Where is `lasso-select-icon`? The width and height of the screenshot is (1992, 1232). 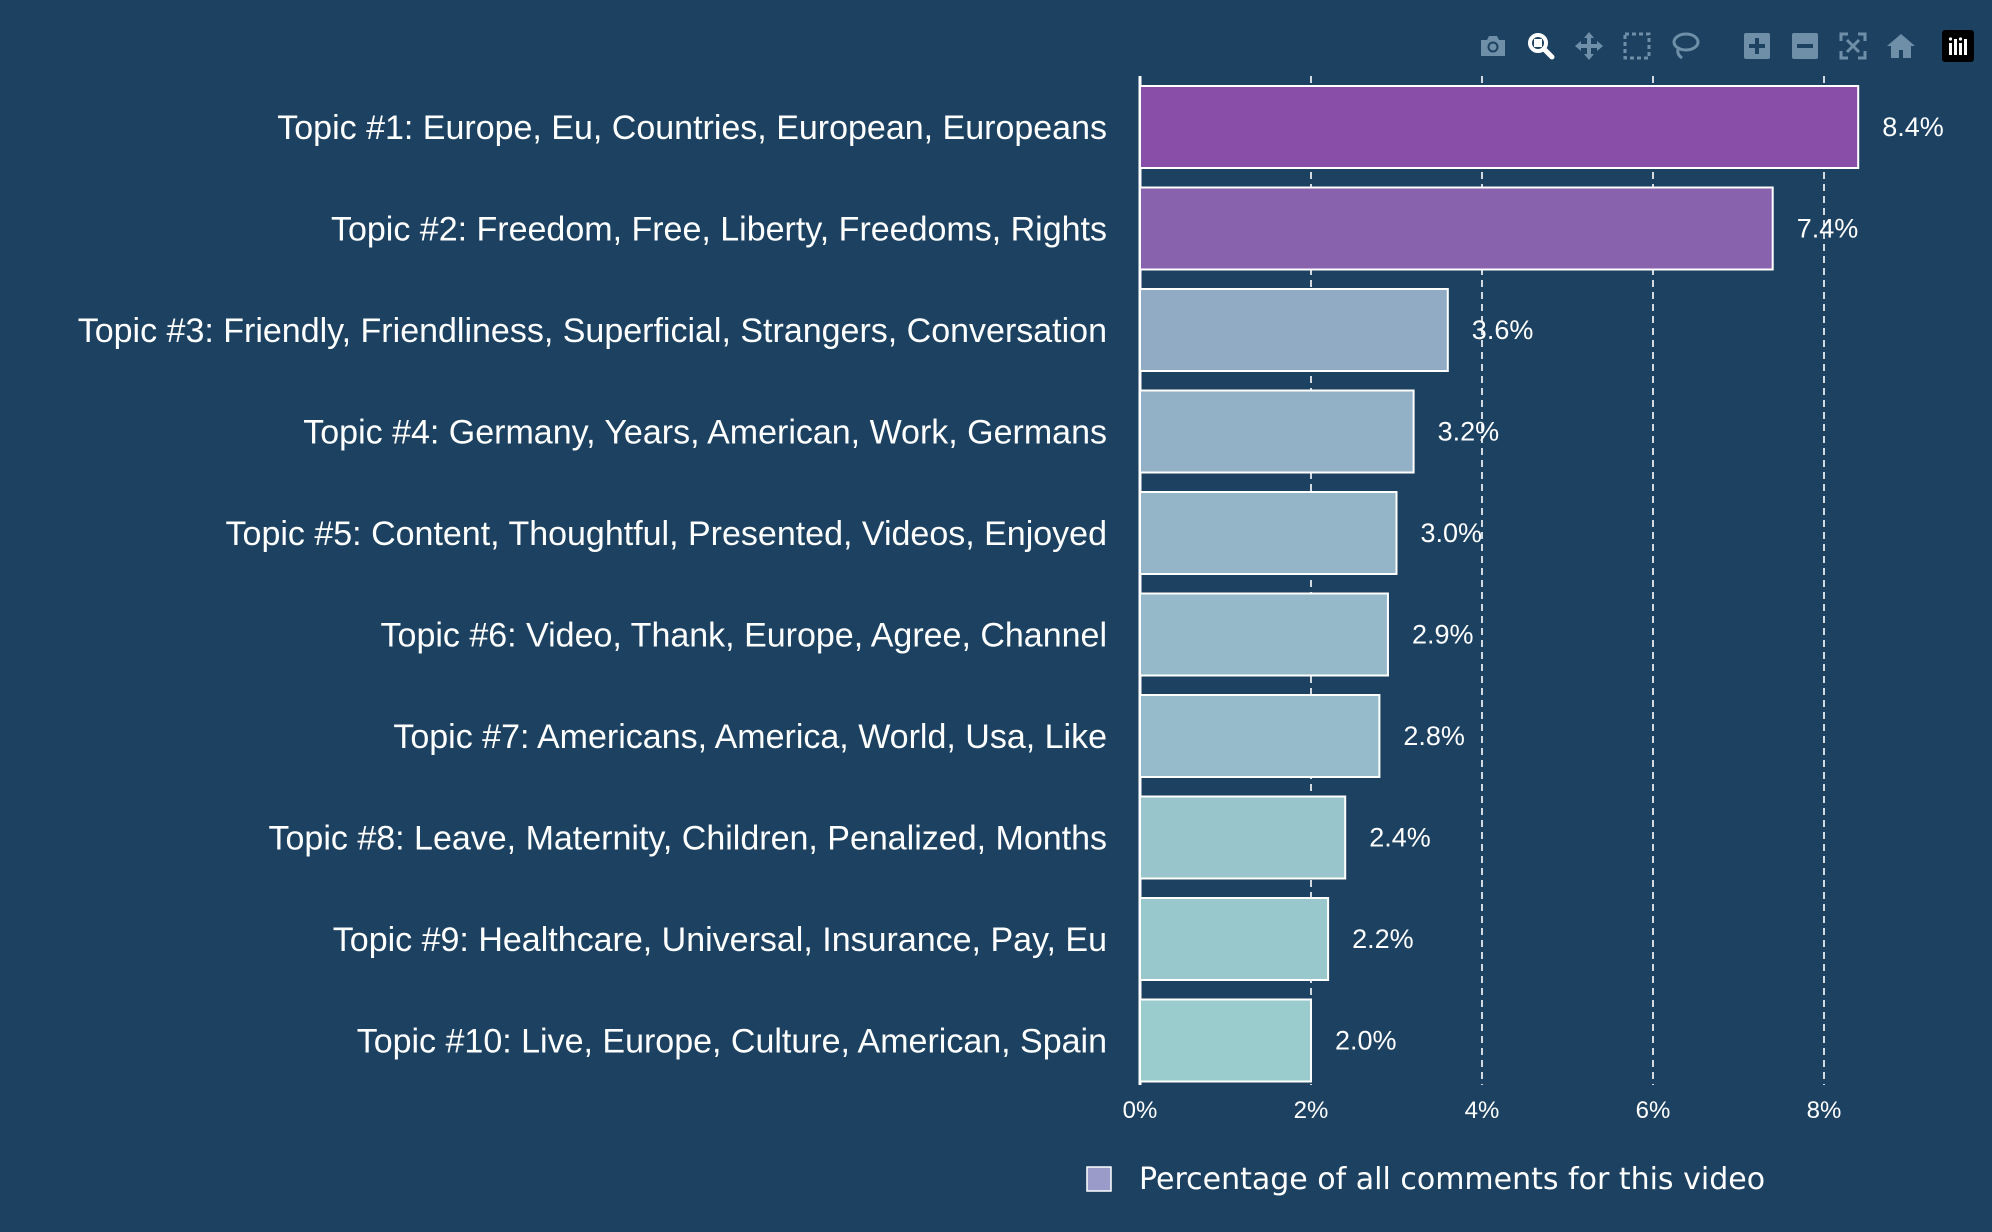
lasso-select-icon is located at coordinates (1685, 46).